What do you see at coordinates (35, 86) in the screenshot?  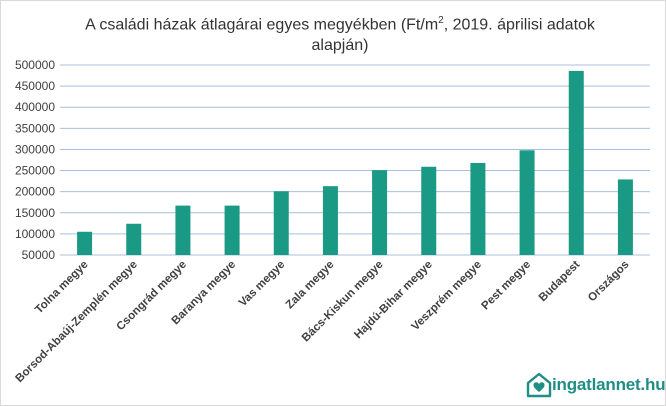 I see `y-tick-label: 450000` at bounding box center [35, 86].